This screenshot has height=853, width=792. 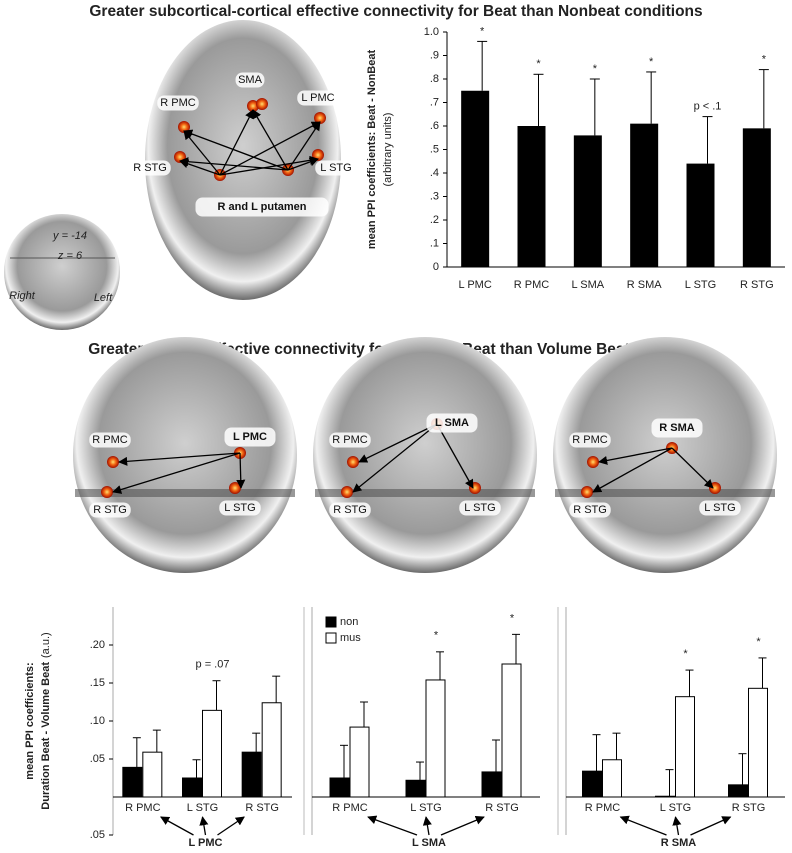 I want to click on brain-top, so click(x=243, y=160).